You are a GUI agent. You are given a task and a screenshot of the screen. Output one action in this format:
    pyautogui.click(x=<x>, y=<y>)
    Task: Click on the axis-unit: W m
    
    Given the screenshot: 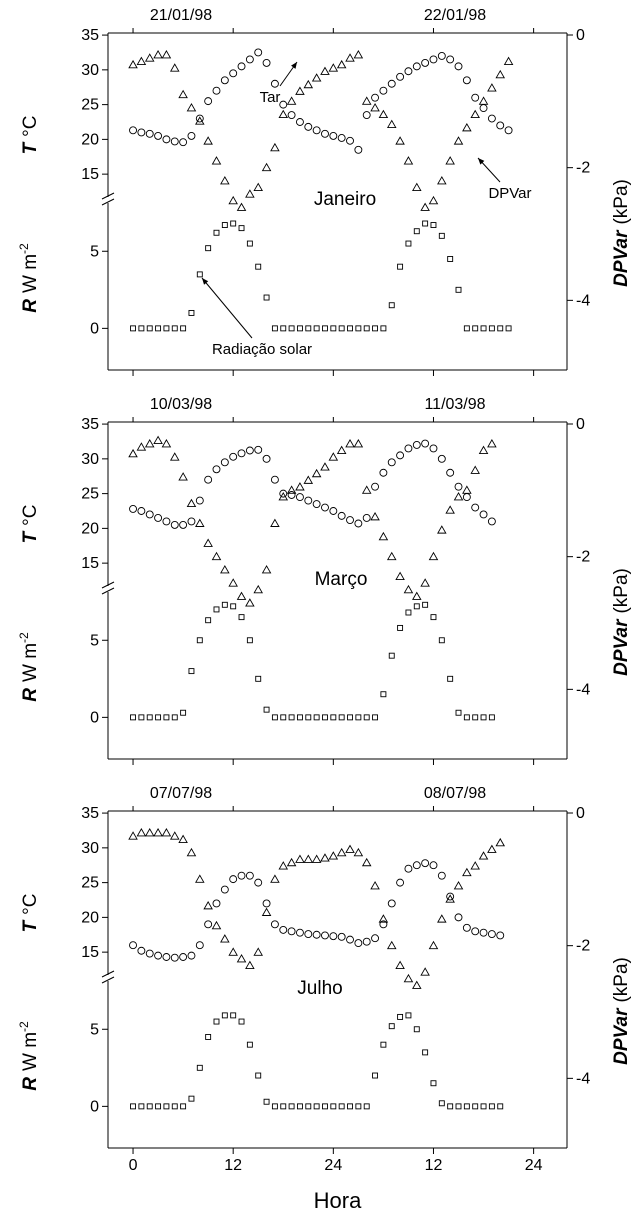 What is the action you would take?
    pyautogui.click(x=30, y=1051)
    